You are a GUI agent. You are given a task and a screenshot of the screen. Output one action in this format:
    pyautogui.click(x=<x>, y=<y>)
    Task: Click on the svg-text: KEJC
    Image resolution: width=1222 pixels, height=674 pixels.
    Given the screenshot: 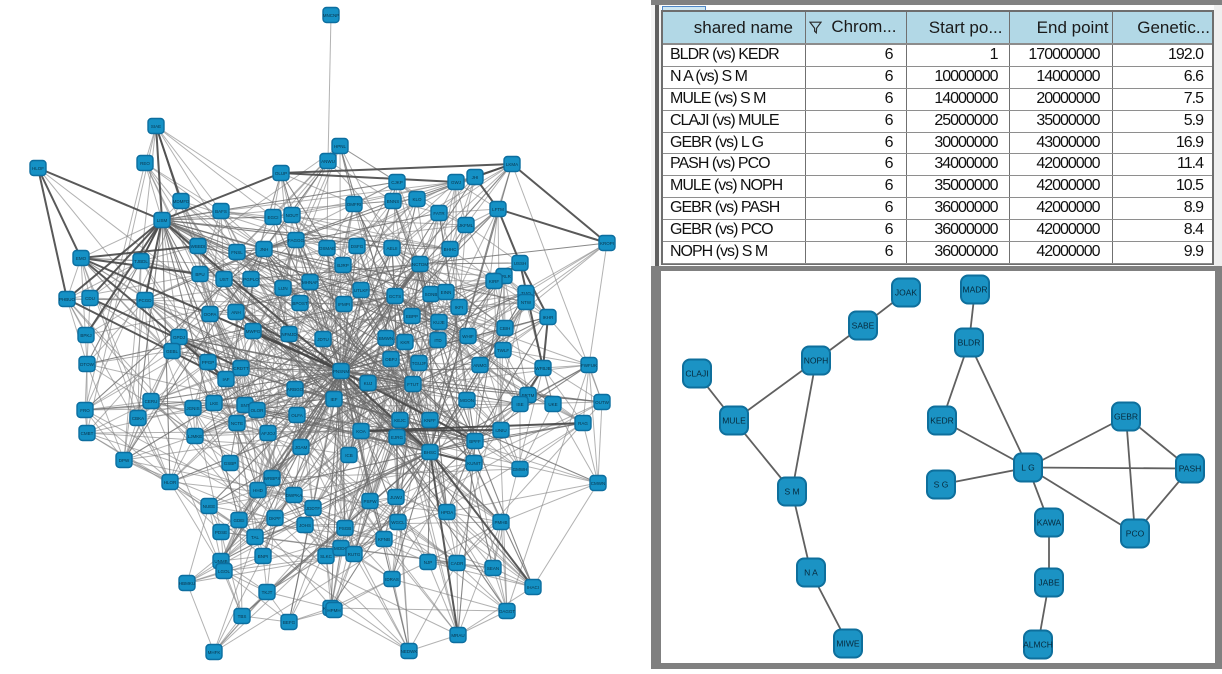 What is the action you would take?
    pyautogui.click(x=400, y=420)
    